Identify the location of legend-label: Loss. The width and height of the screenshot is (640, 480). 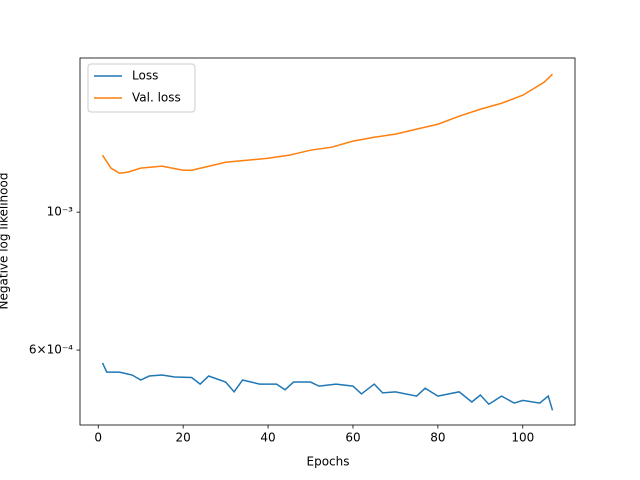
(145, 76).